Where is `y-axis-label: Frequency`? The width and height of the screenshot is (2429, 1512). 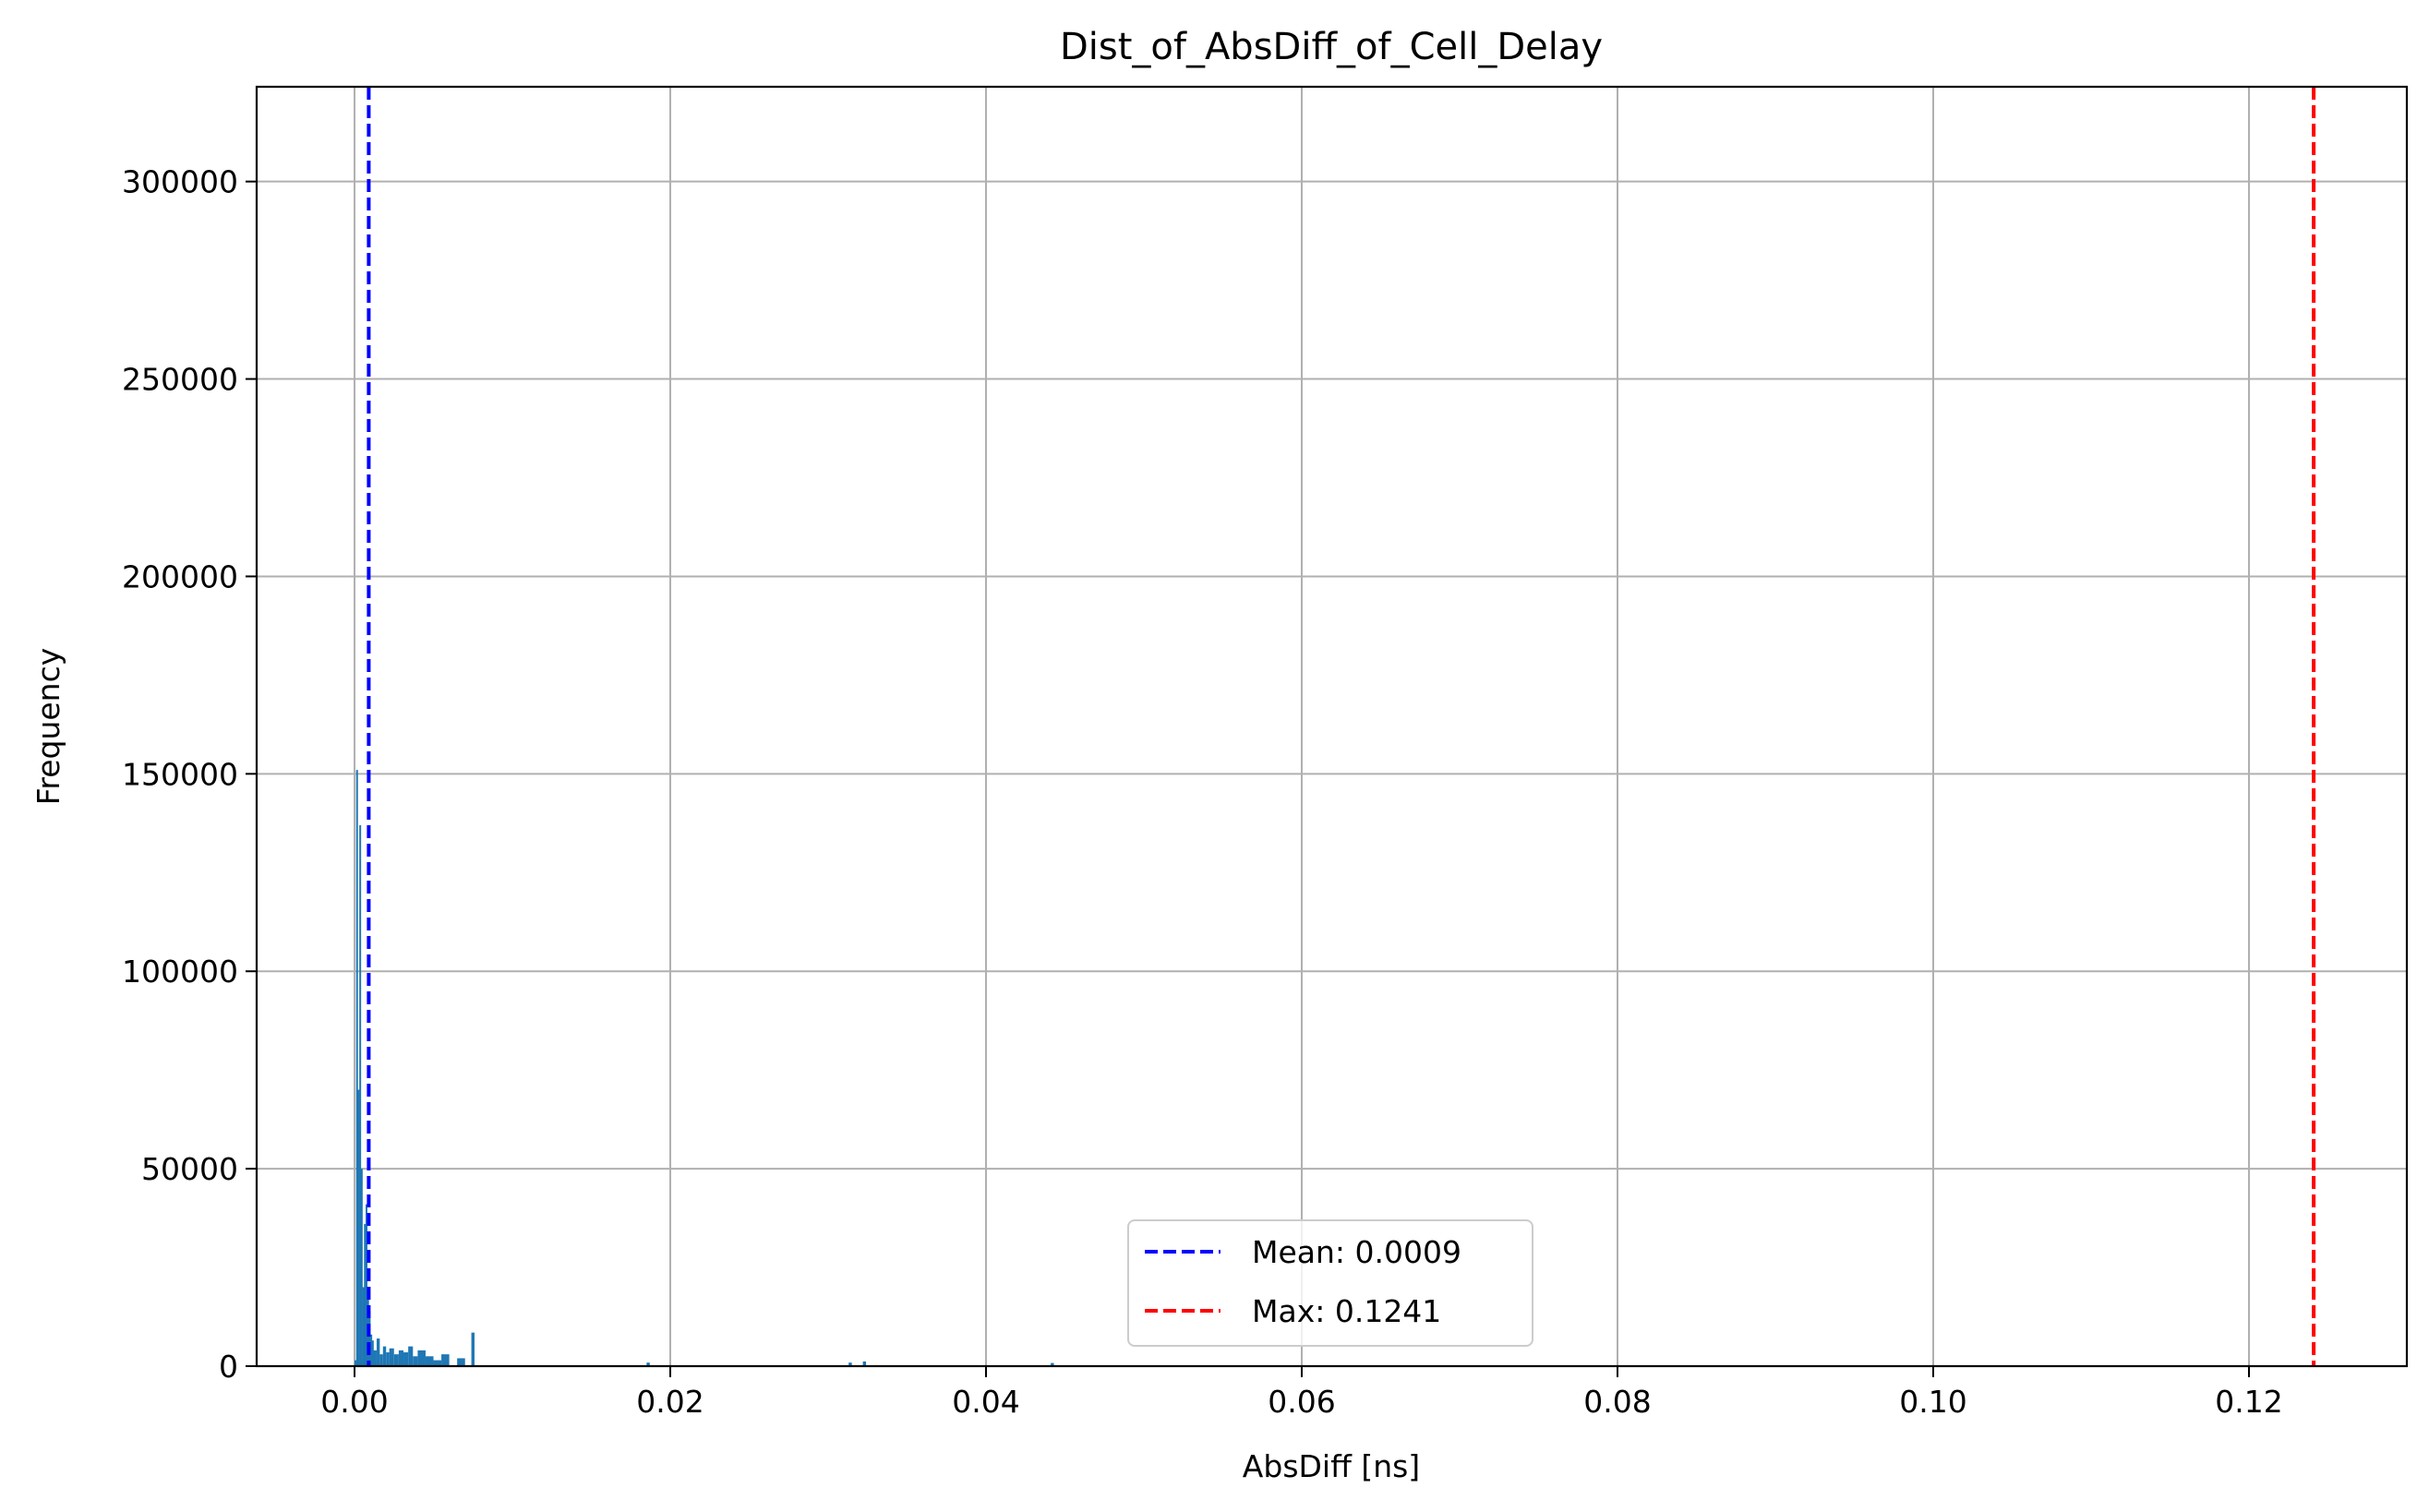 y-axis-label: Frequency is located at coordinates (48, 726).